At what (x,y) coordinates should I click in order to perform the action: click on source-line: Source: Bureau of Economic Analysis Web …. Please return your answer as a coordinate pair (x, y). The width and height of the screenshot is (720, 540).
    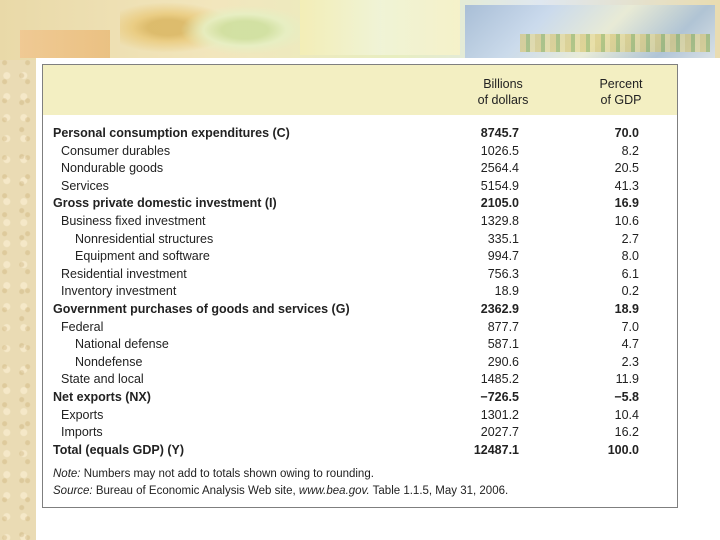
    Looking at the image, I should click on (281, 491).